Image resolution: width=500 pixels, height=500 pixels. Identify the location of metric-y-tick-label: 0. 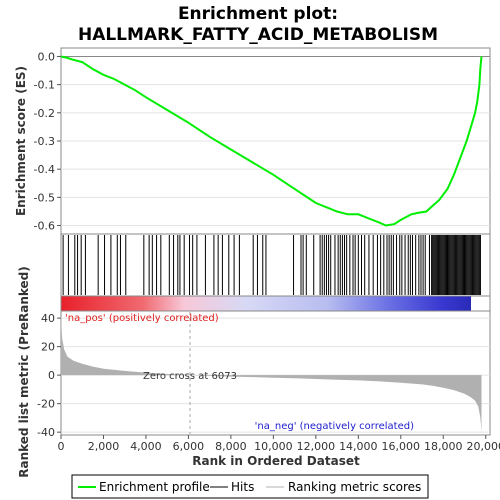
(51, 375).